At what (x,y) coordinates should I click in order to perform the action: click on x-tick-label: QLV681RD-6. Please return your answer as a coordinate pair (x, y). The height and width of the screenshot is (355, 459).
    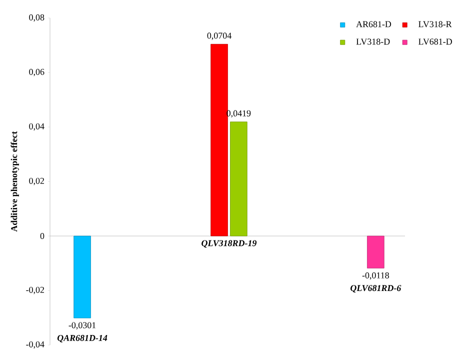
    Looking at the image, I should click on (376, 288).